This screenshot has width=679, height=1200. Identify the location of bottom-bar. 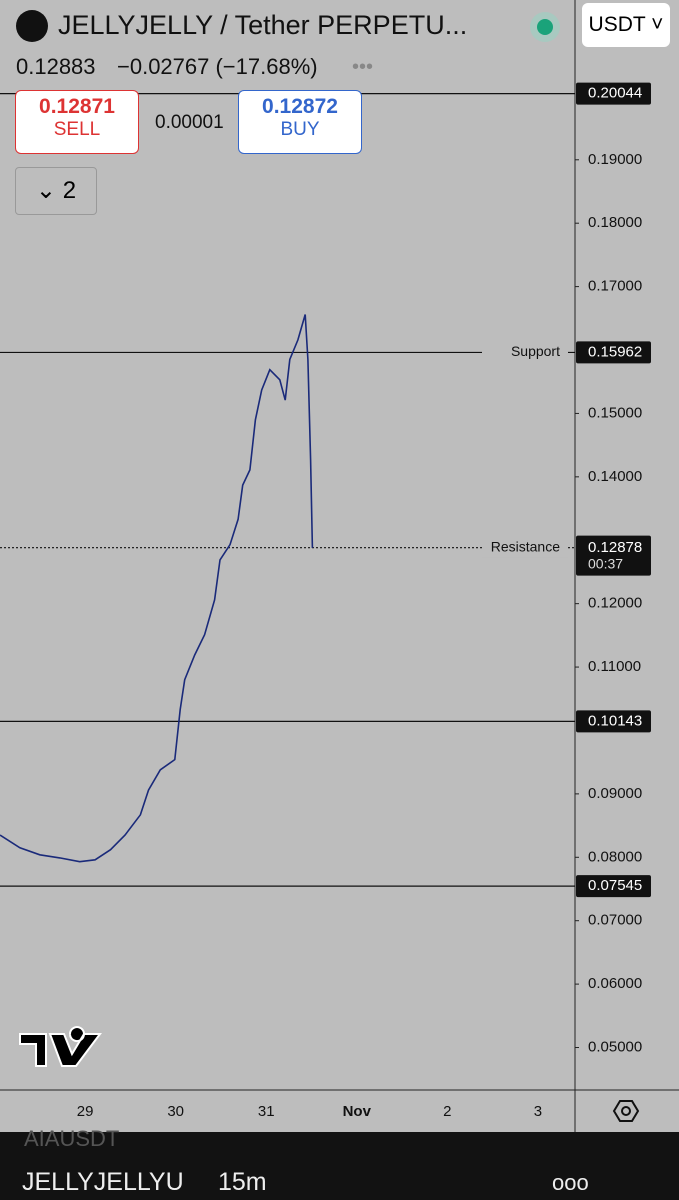
(339, 1166).